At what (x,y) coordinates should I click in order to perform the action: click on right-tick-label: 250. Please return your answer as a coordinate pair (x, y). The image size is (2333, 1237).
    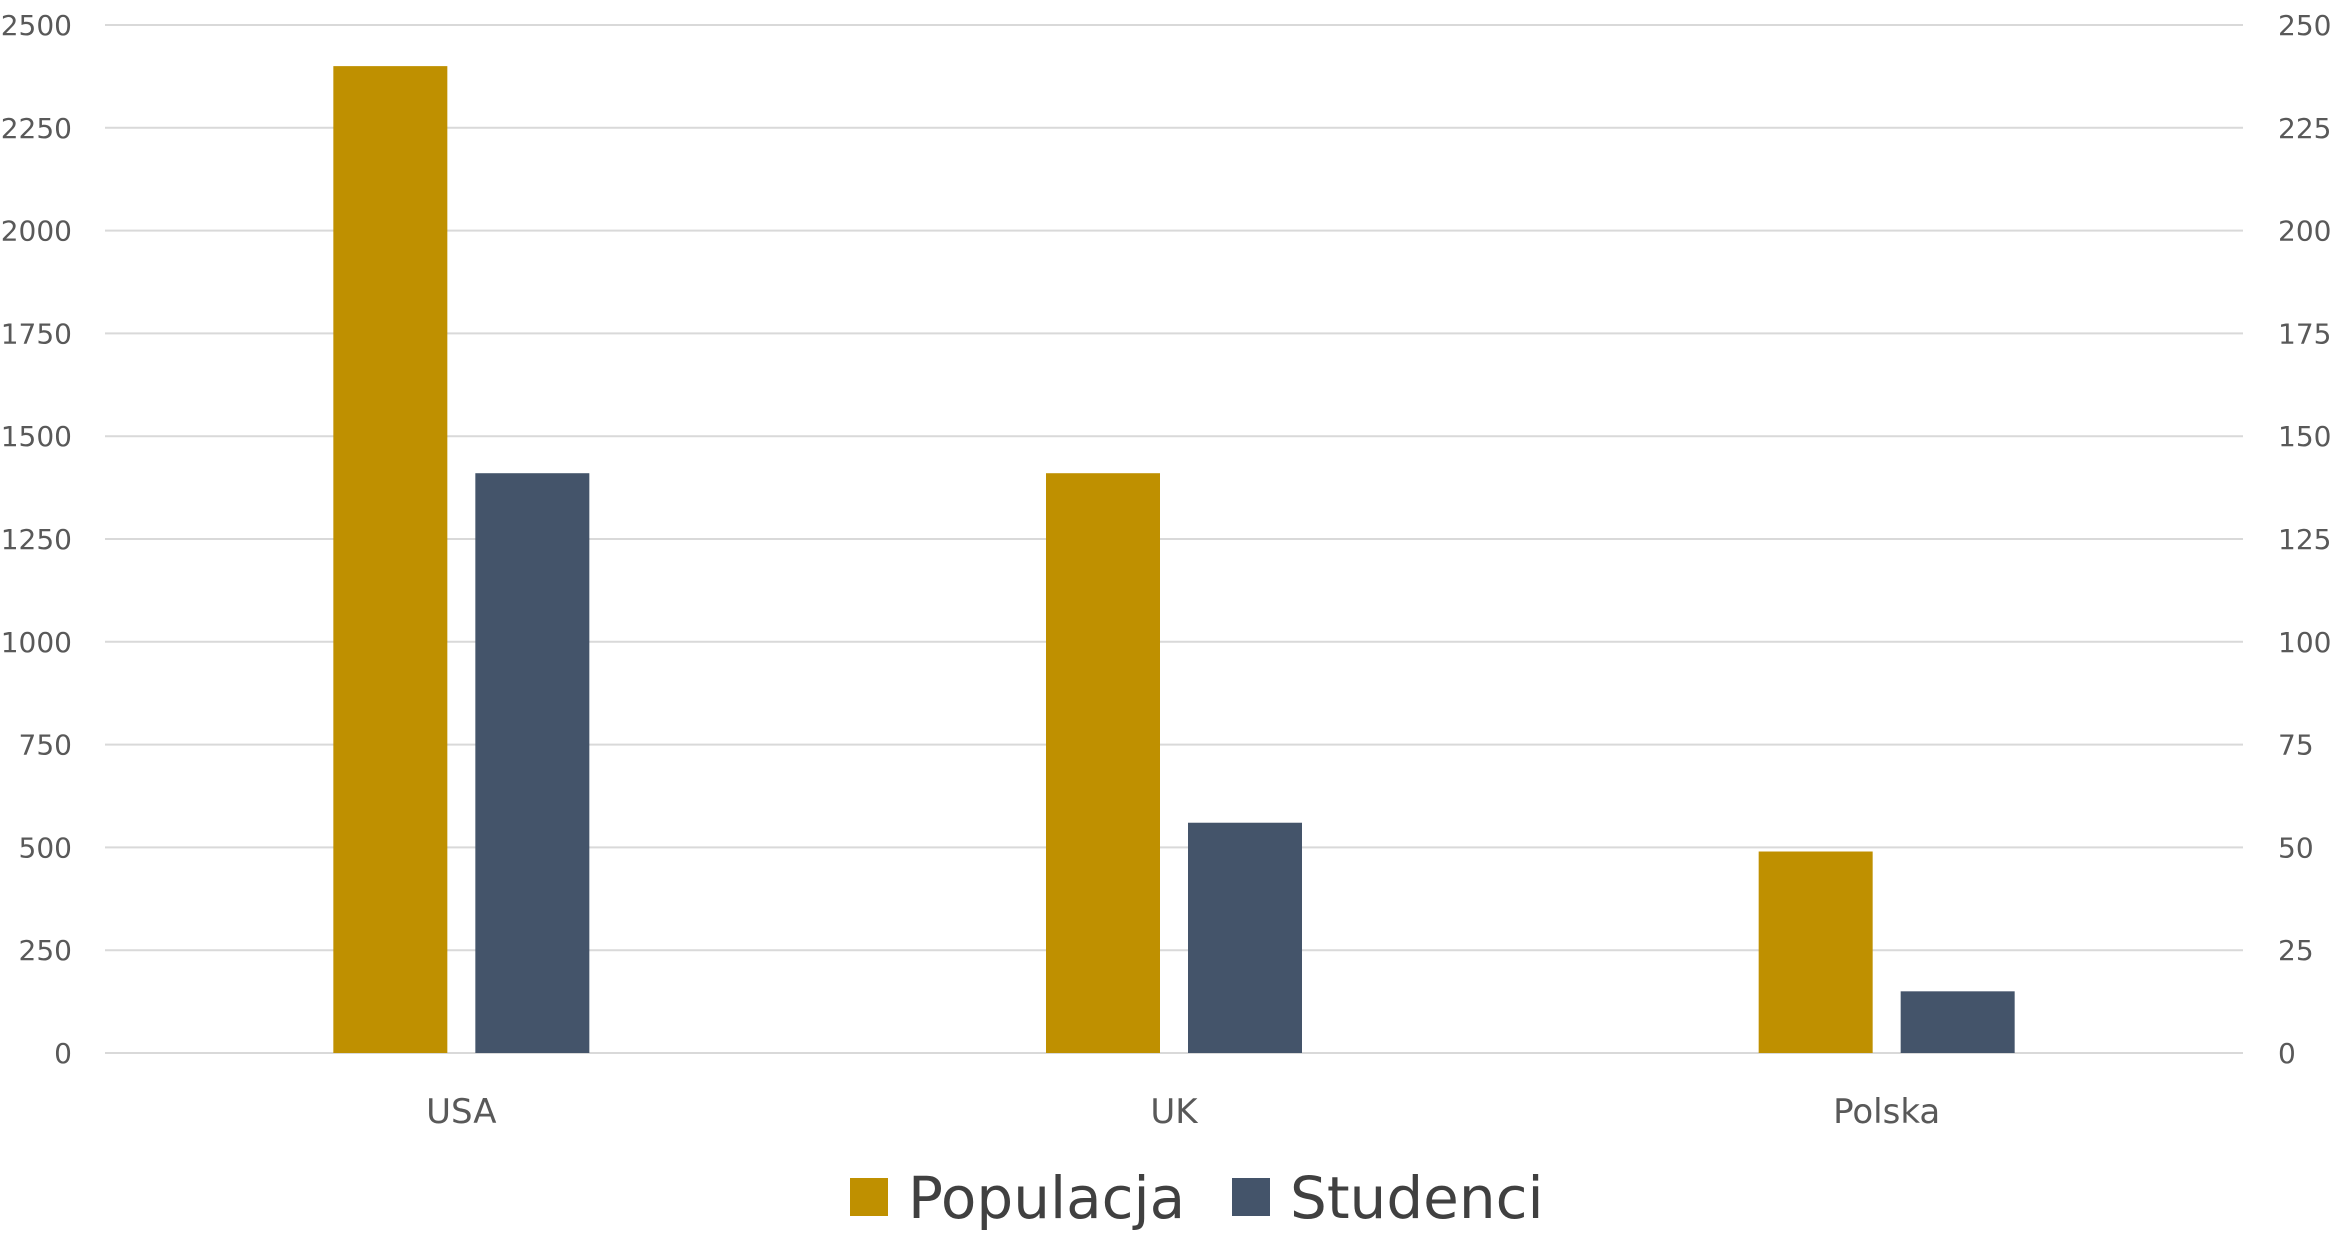
    Looking at the image, I should click on (2304, 25).